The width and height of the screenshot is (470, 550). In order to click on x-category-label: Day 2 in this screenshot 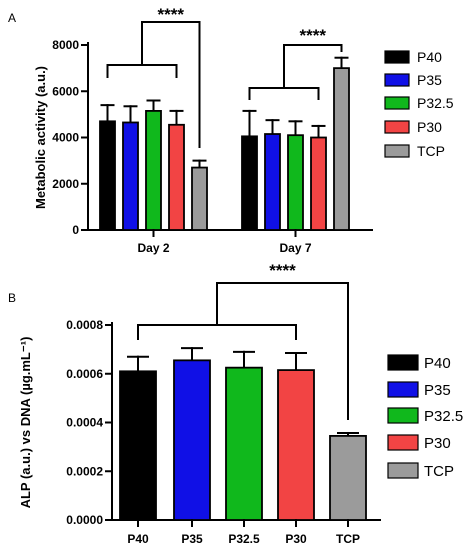, I will do `click(153, 248)`.